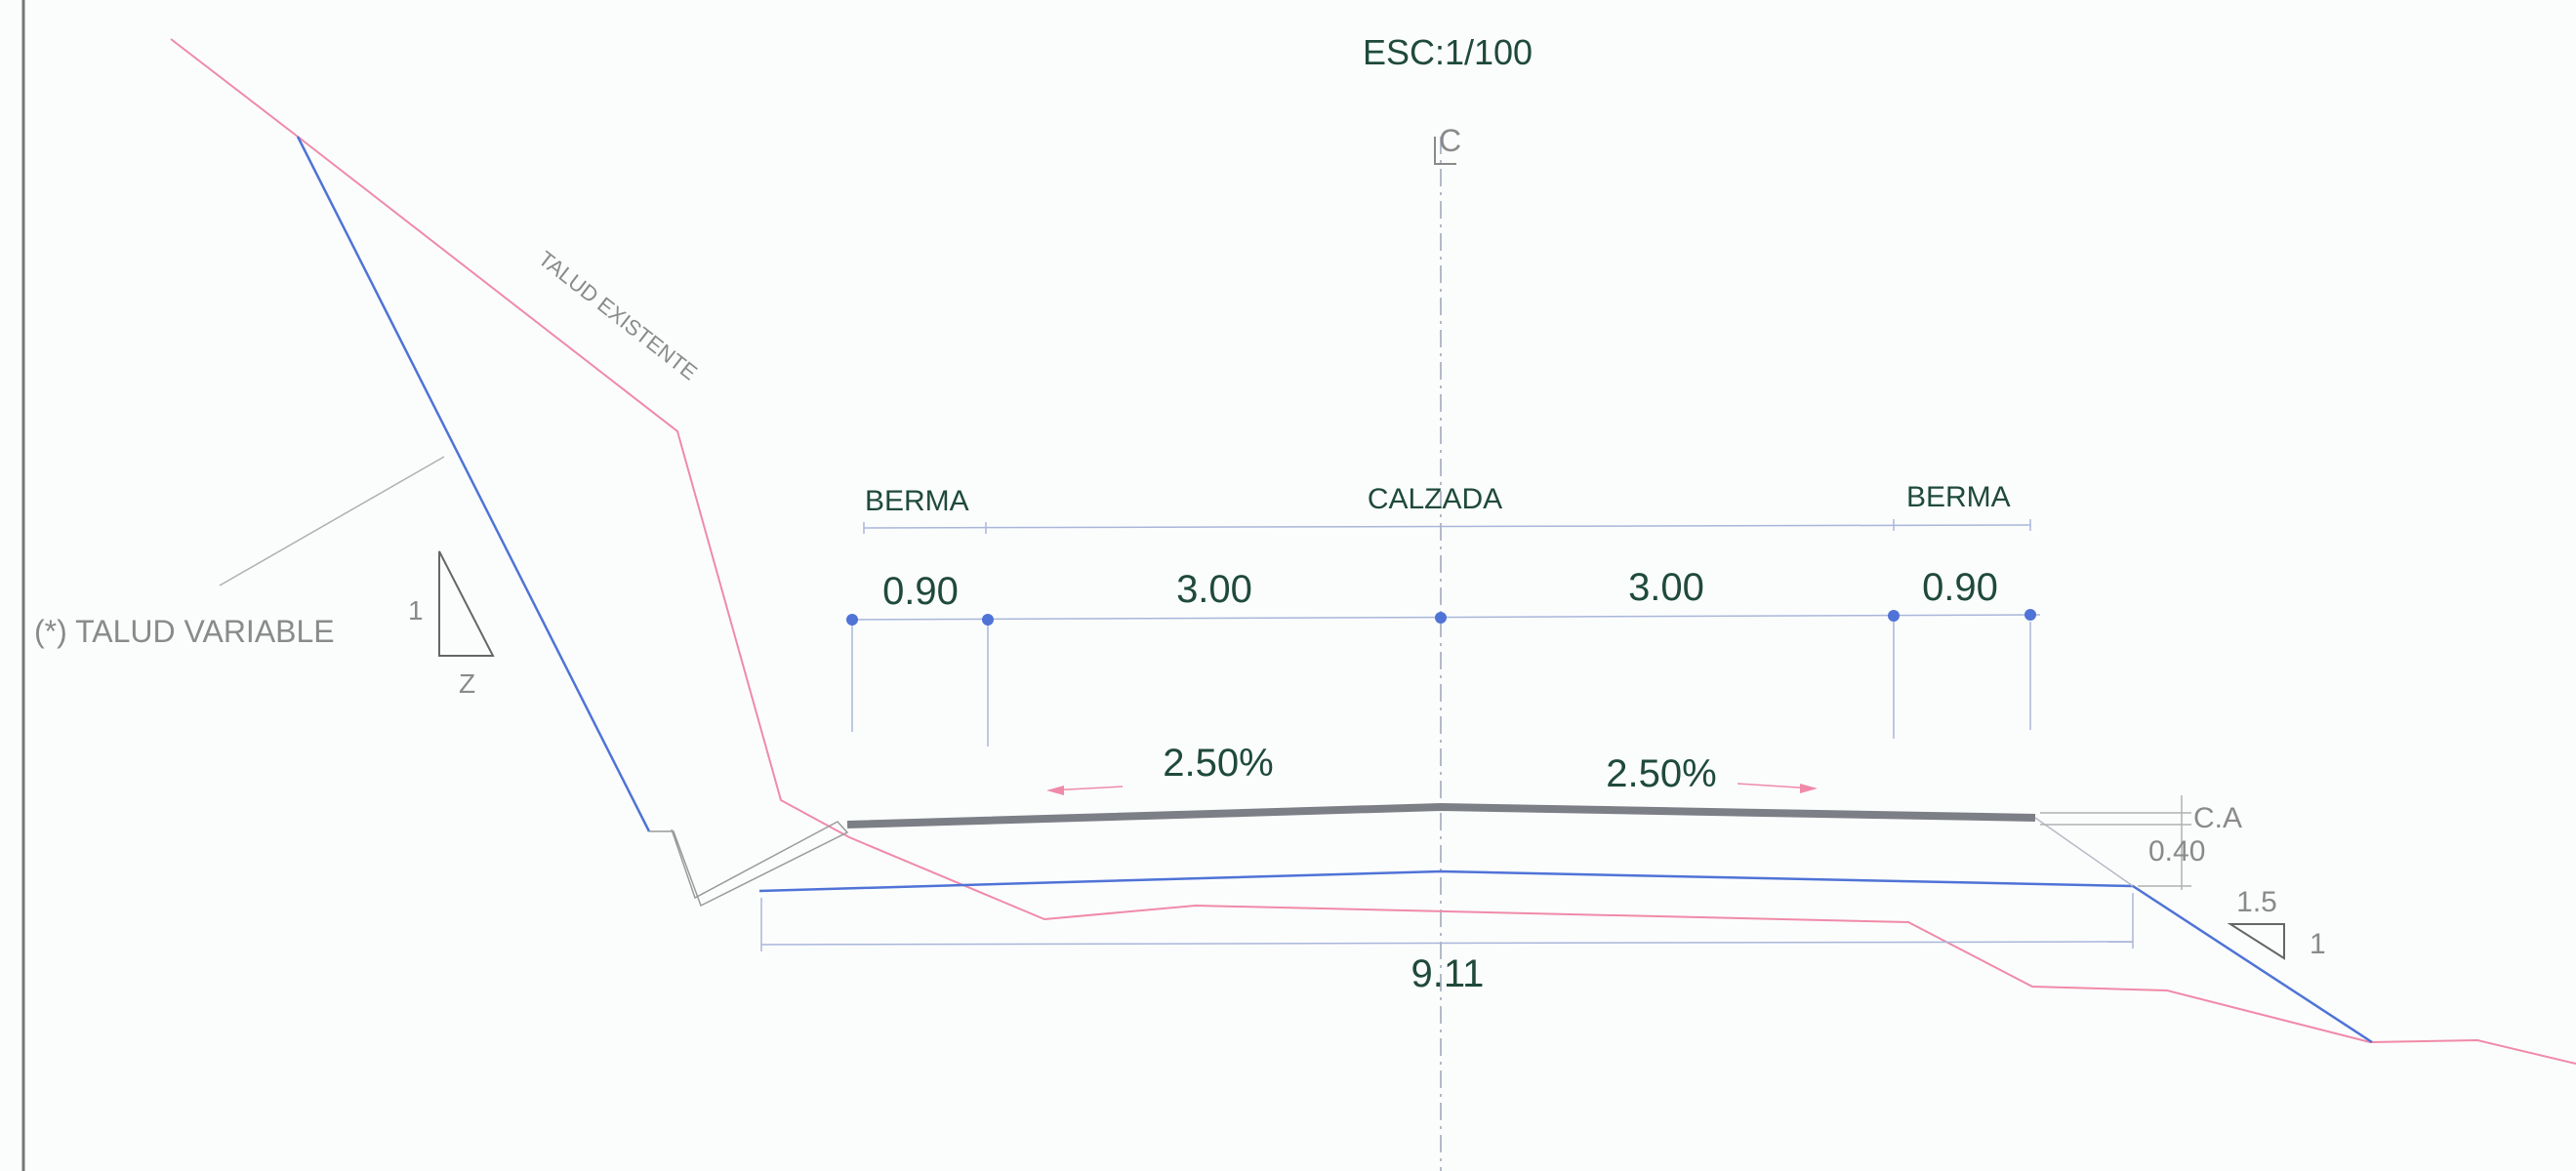  I want to click on total-width-dimension, so click(1447, 922).